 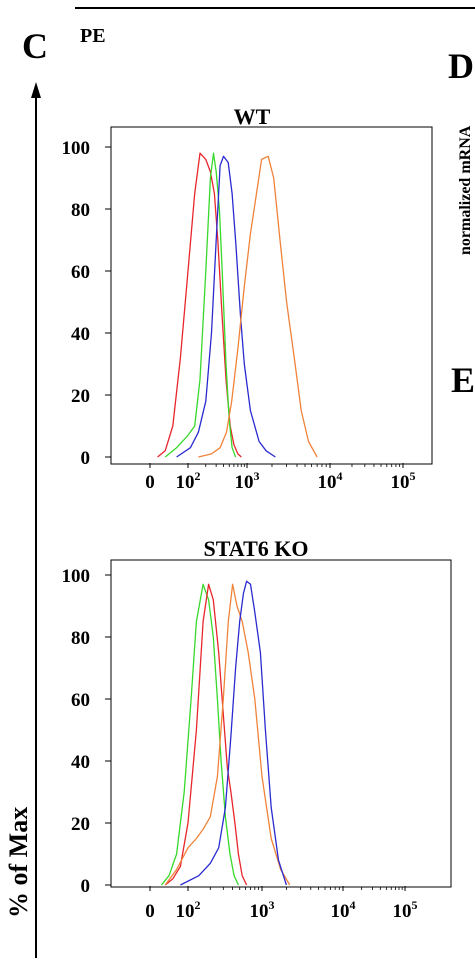 What do you see at coordinates (463, 380) in the screenshot?
I see `panel-e-label: E` at bounding box center [463, 380].